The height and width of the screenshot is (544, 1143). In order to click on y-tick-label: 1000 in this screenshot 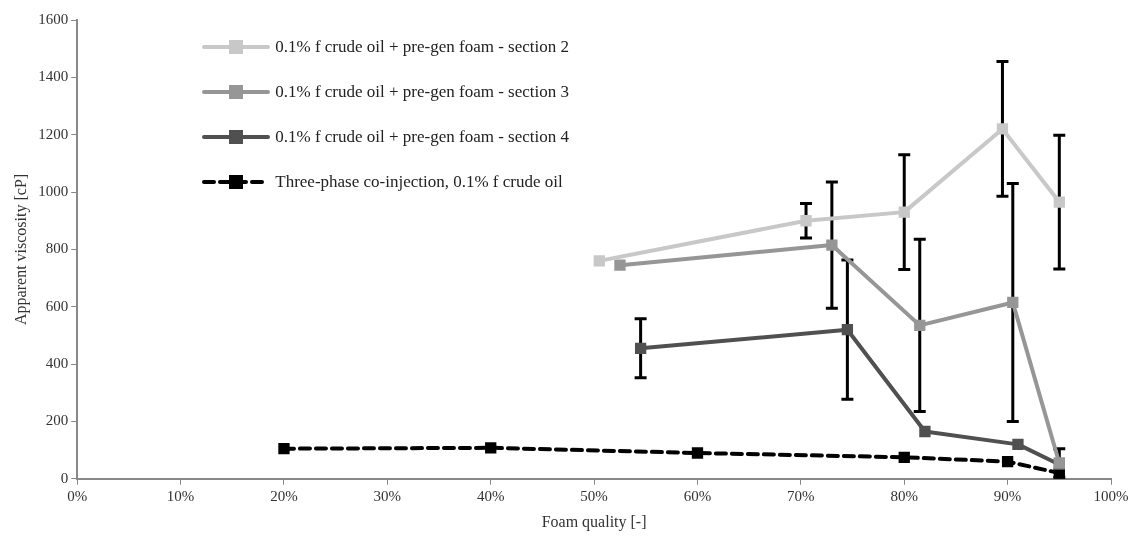, I will do `click(53, 190)`.